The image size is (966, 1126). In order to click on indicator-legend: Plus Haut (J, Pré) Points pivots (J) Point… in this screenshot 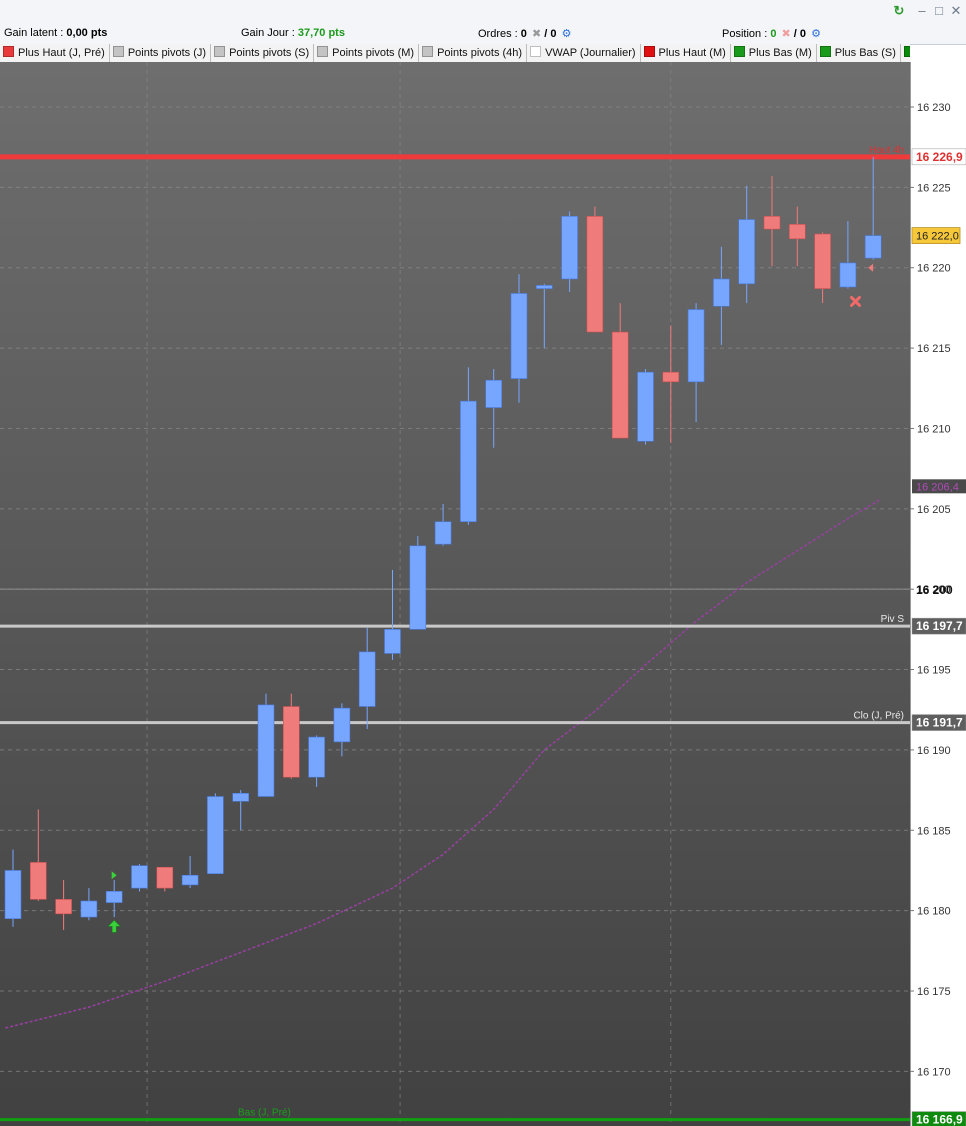, I will do `click(455, 53)`.